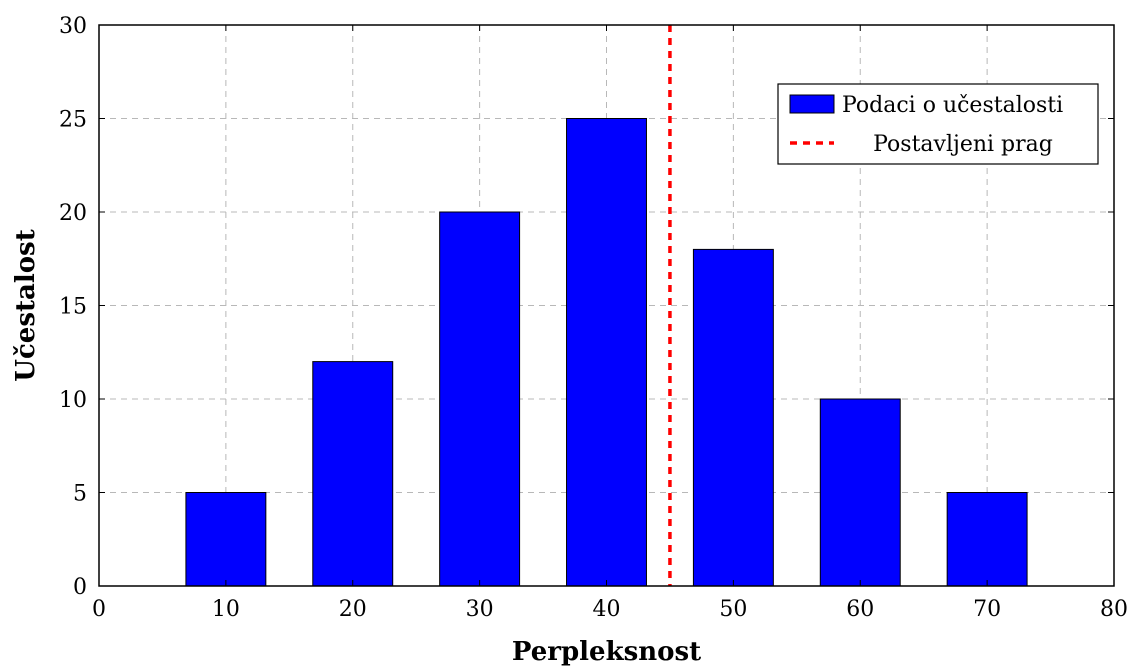 This screenshot has width=1134, height=669. What do you see at coordinates (607, 609) in the screenshot?
I see `x-tick-label: 40` at bounding box center [607, 609].